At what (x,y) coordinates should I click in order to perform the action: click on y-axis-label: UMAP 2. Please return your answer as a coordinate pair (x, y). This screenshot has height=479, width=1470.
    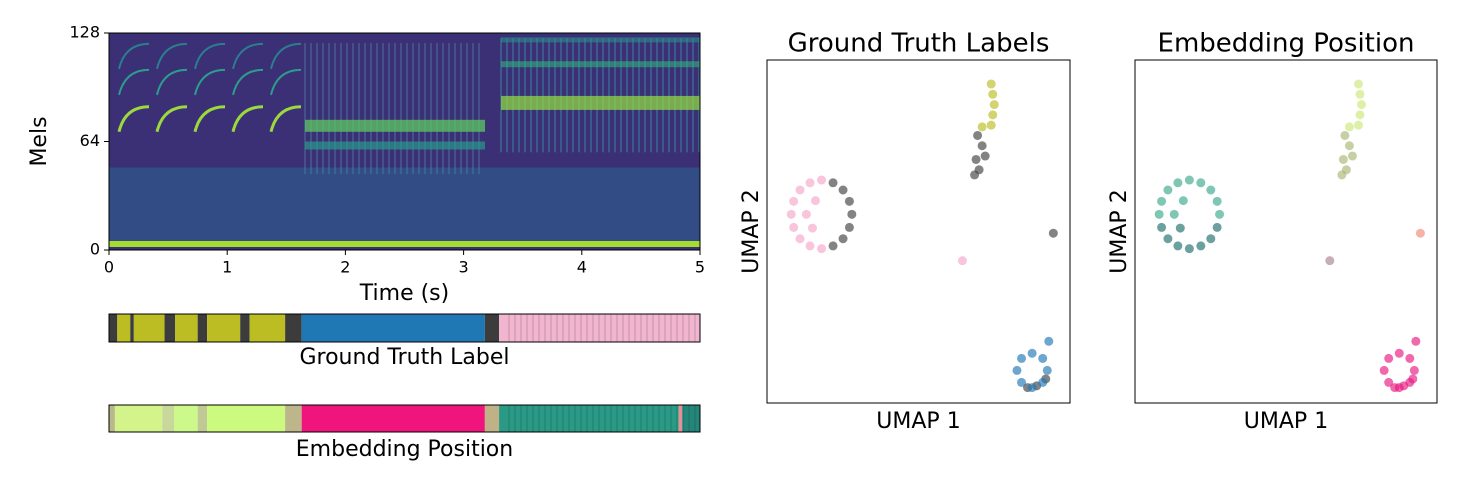
    Looking at the image, I should click on (751, 231).